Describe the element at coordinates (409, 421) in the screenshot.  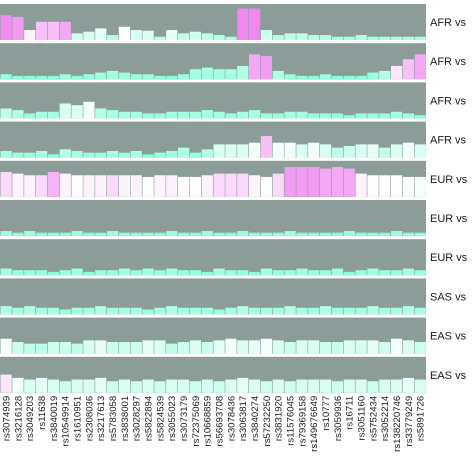
I see `x-tick-label: rs33779249` at that location.